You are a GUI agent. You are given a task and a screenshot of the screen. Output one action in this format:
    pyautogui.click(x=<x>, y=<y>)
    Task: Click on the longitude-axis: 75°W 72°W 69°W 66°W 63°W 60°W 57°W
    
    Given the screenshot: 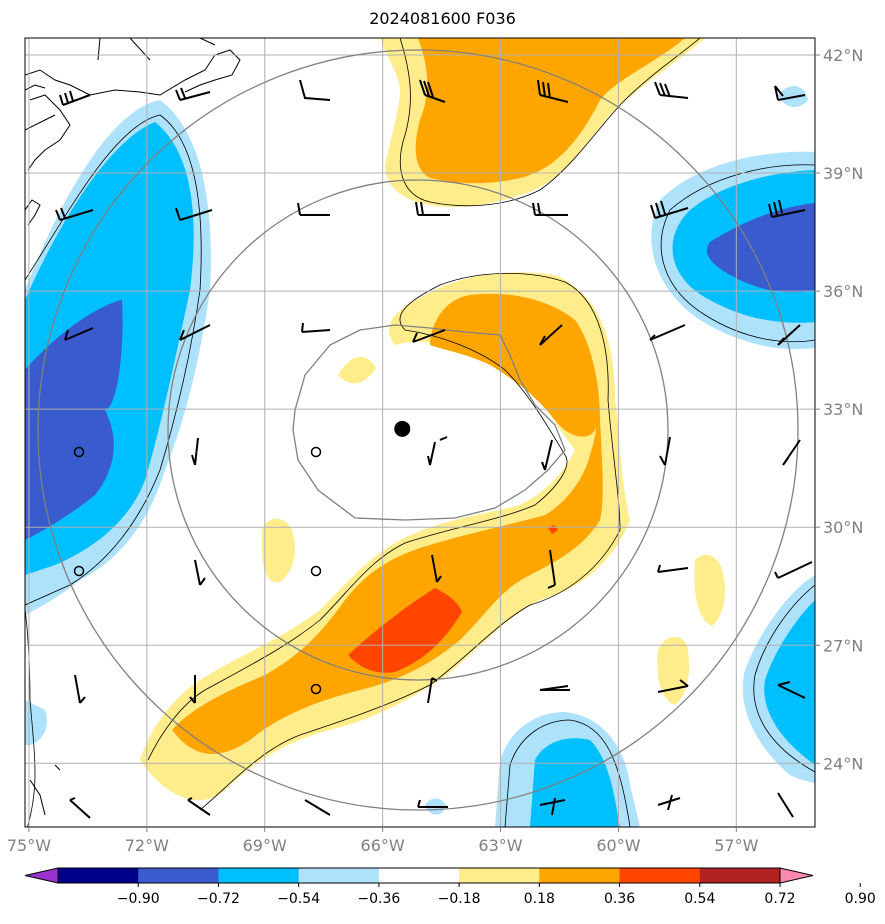 What is the action you would take?
    pyautogui.click(x=383, y=841)
    